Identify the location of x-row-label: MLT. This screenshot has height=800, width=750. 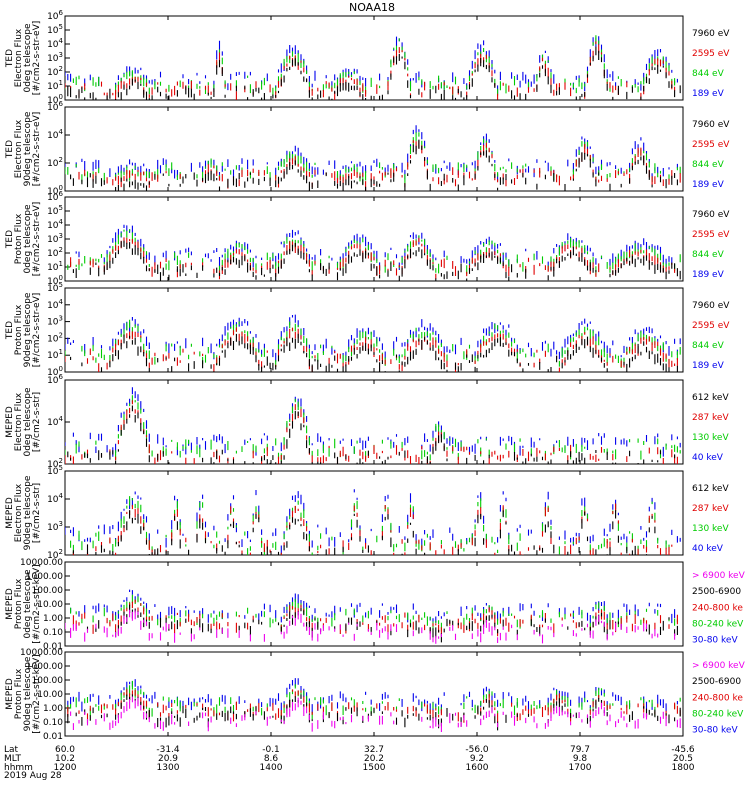
(13, 759).